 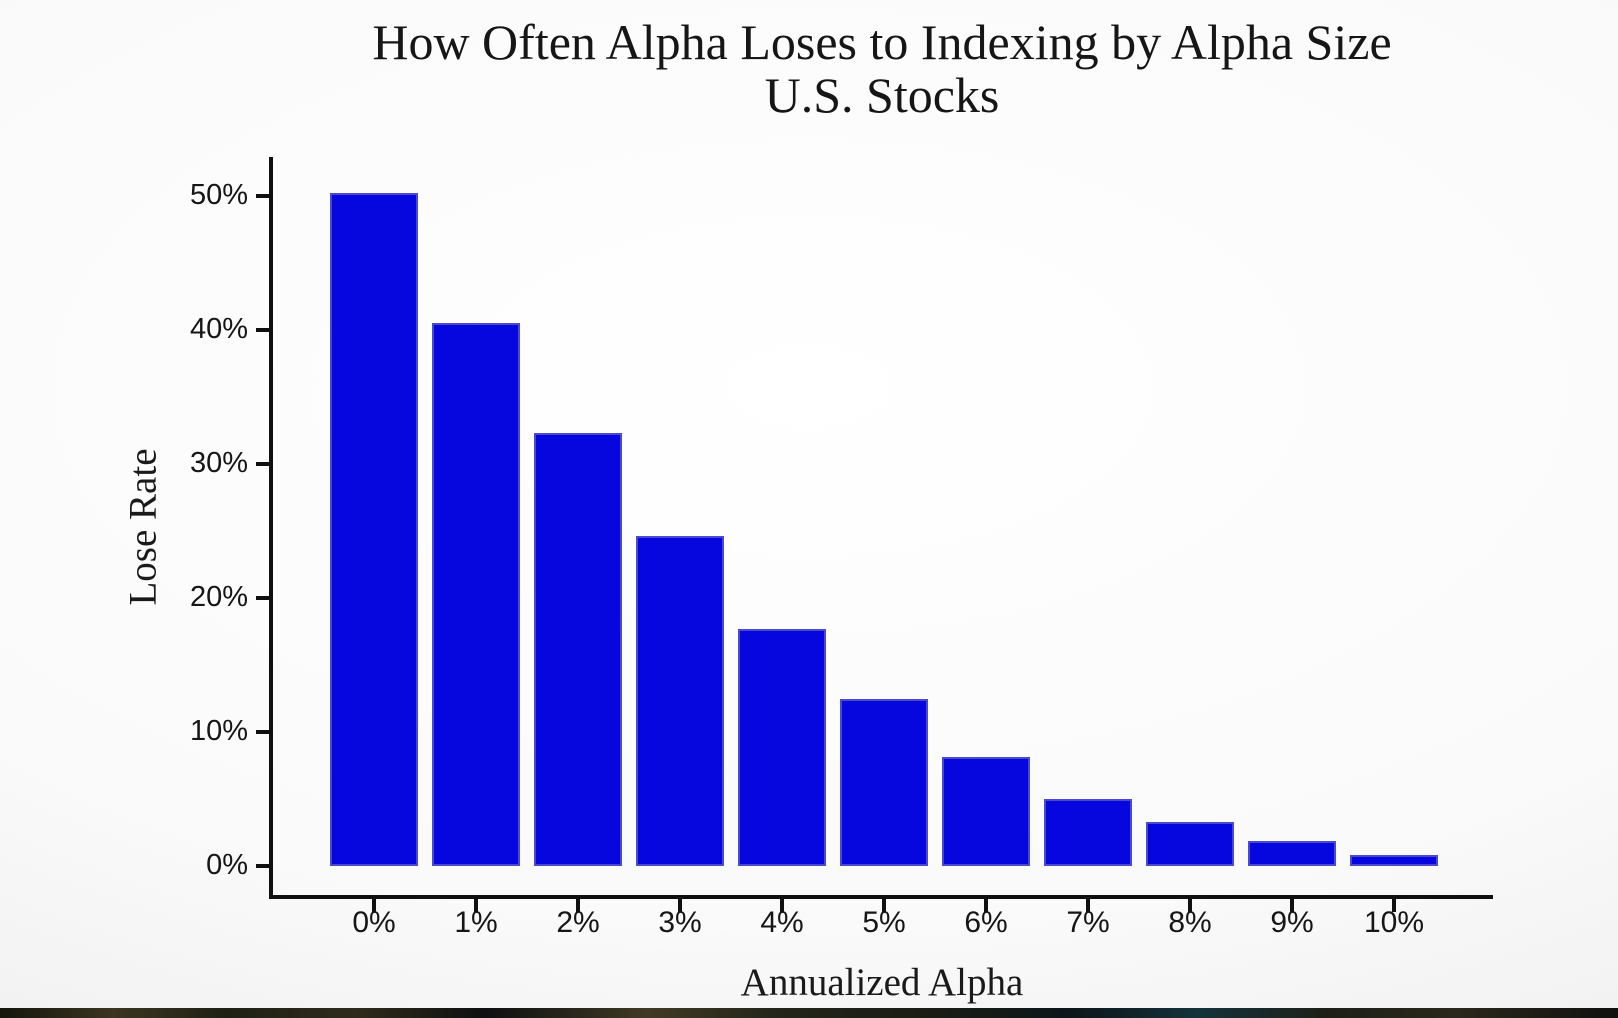 What do you see at coordinates (1394, 922) in the screenshot?
I see `x-tick-label: 10%` at bounding box center [1394, 922].